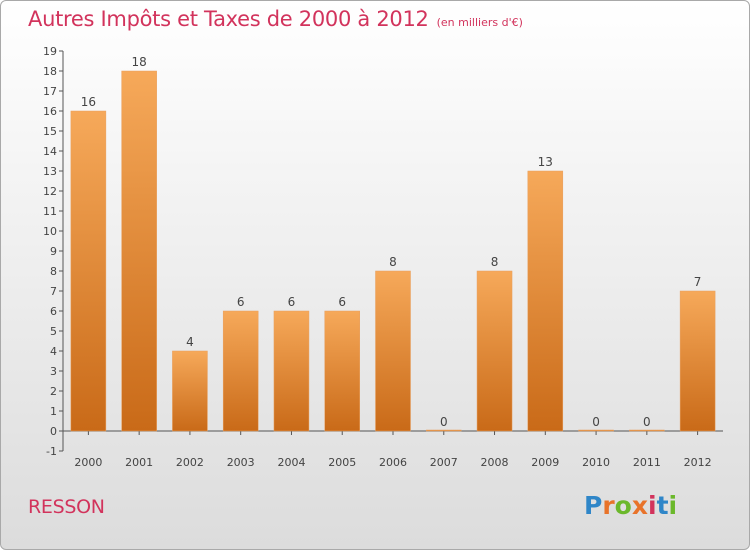  What do you see at coordinates (88, 102) in the screenshot?
I see `data-label-2000: 16` at bounding box center [88, 102].